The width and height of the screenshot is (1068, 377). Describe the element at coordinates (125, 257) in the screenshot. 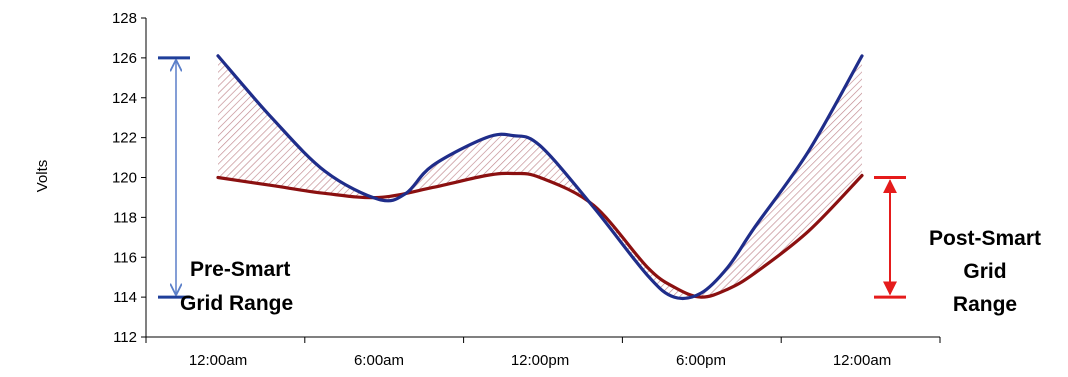

I see `y-tick-label: 116` at that location.